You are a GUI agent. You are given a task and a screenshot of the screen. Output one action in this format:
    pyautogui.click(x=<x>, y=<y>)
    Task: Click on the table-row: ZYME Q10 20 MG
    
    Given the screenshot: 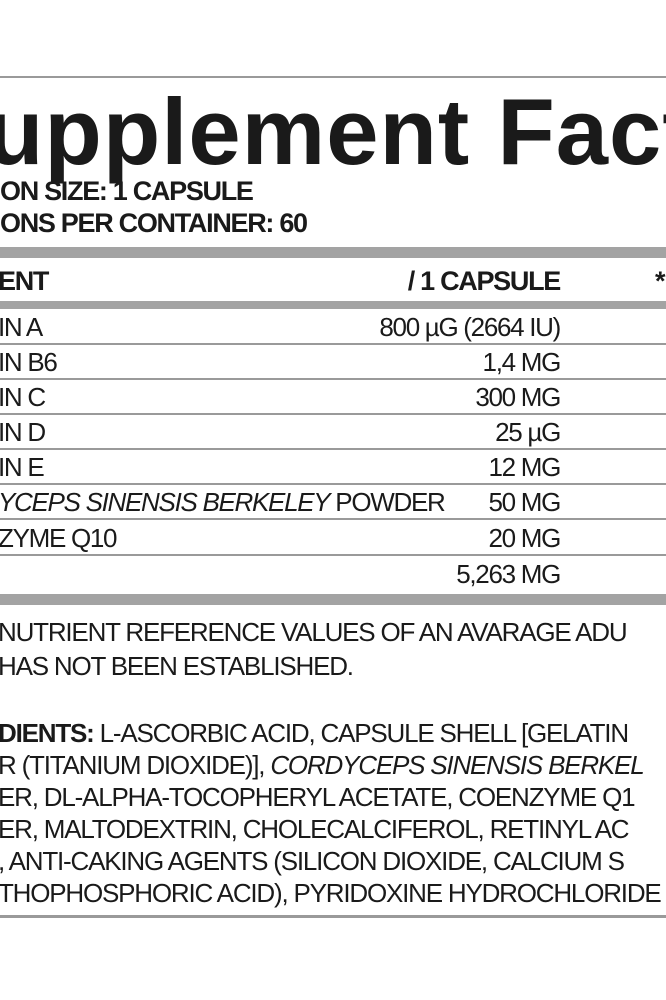 What is the action you would take?
    pyautogui.click(x=333, y=538)
    